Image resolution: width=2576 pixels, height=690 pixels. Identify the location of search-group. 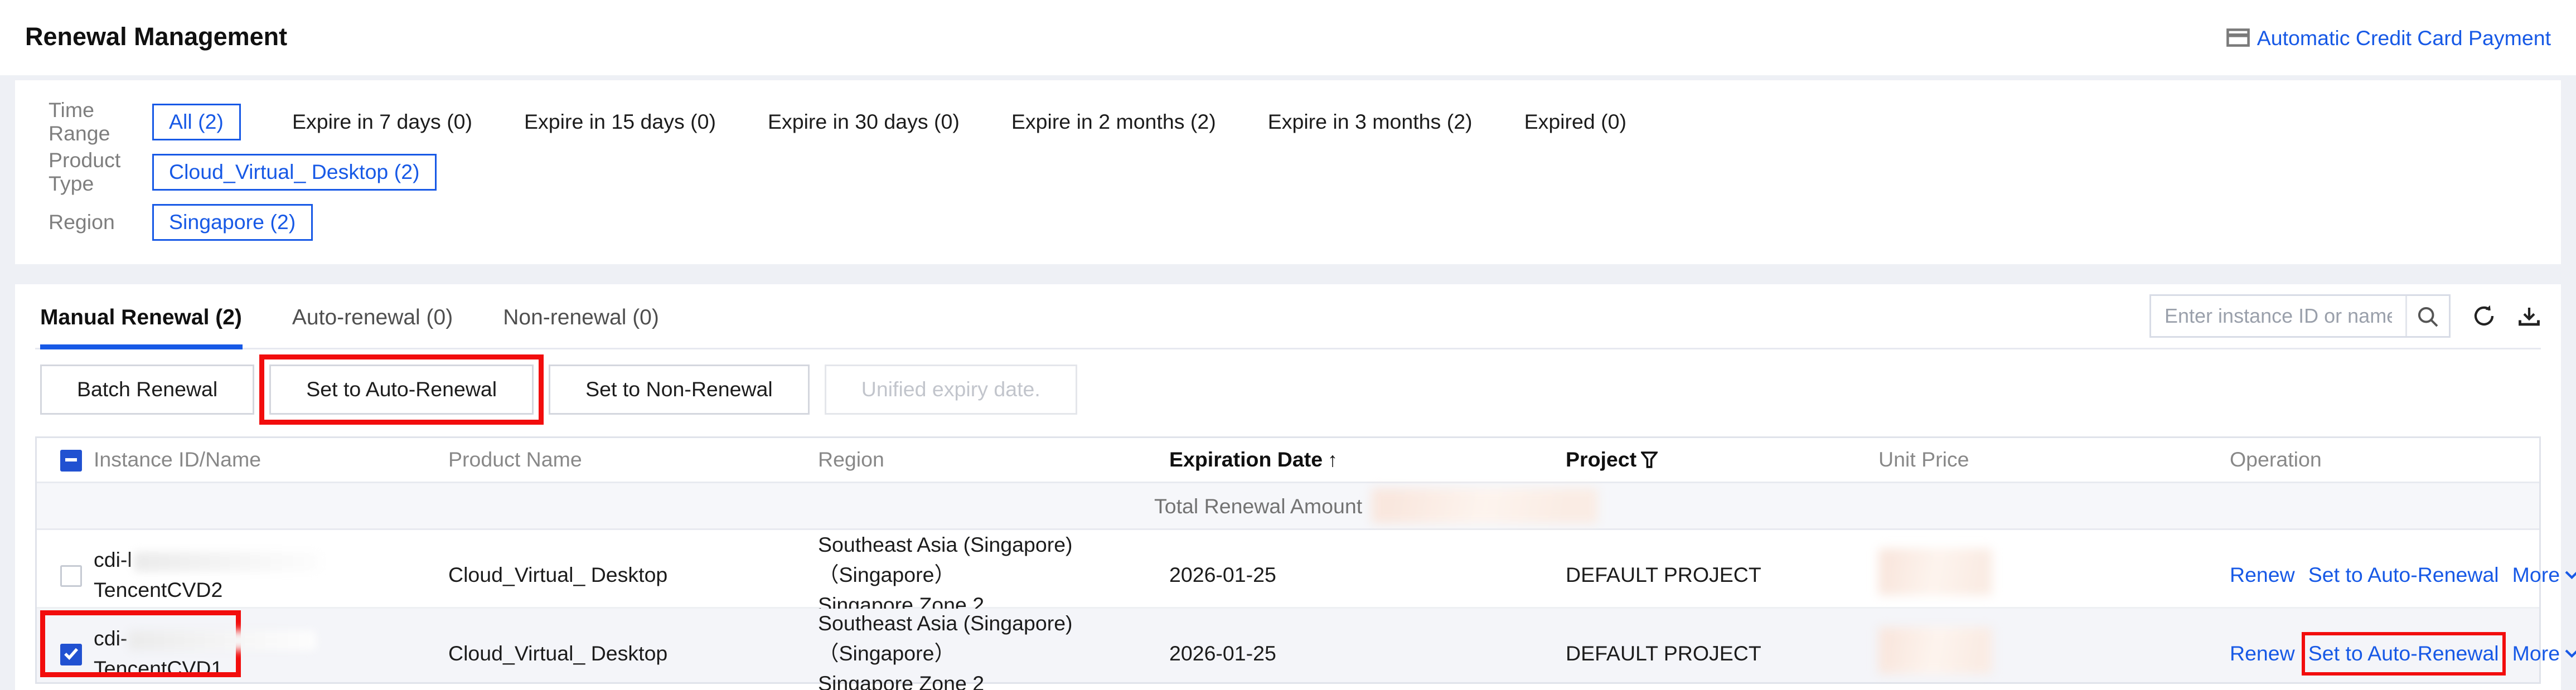
(2345, 316).